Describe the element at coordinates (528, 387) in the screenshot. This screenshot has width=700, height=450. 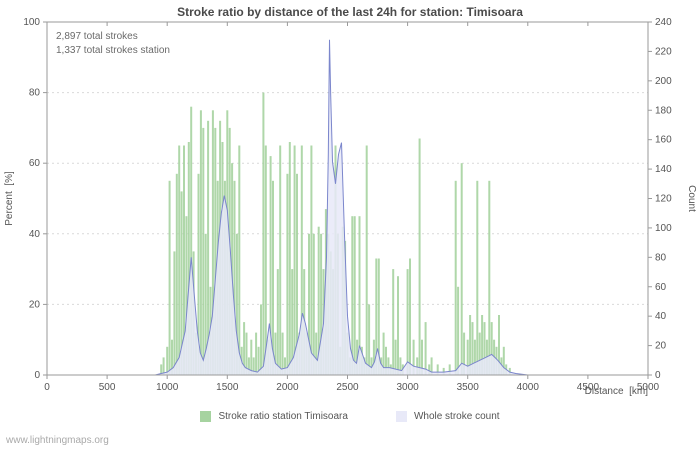
I see `svg-text: 4000` at that location.